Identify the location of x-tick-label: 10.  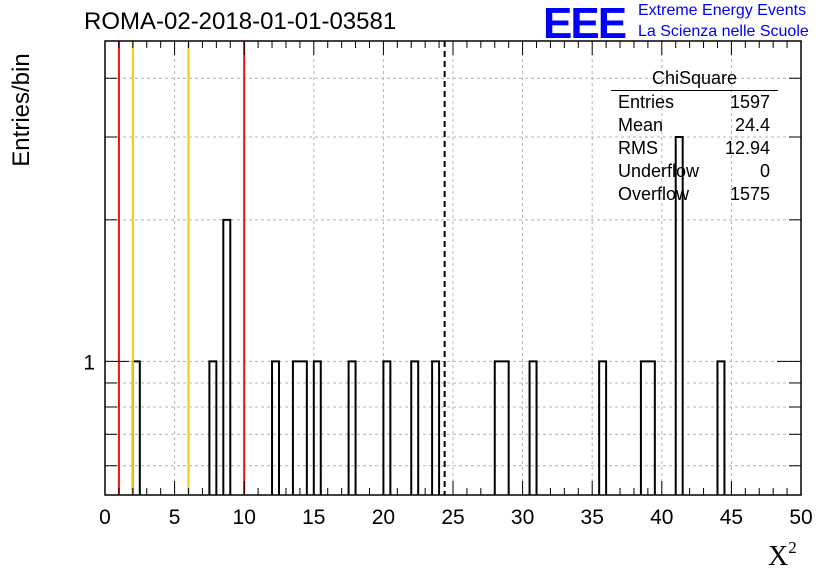
(244, 517).